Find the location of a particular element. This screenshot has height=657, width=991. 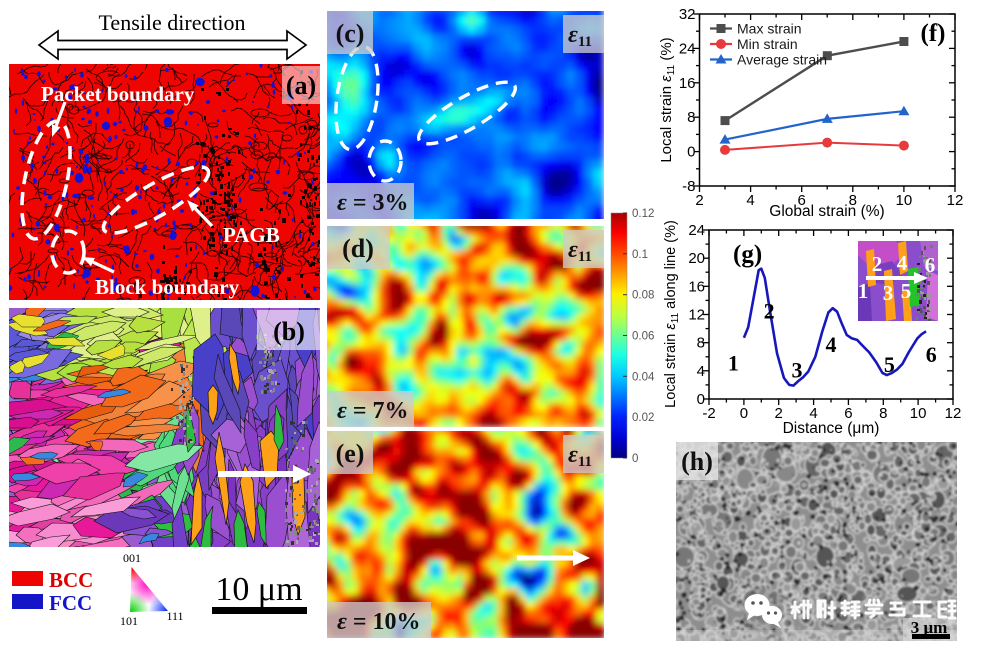

svg-text: FCC is located at coordinates (70, 603).